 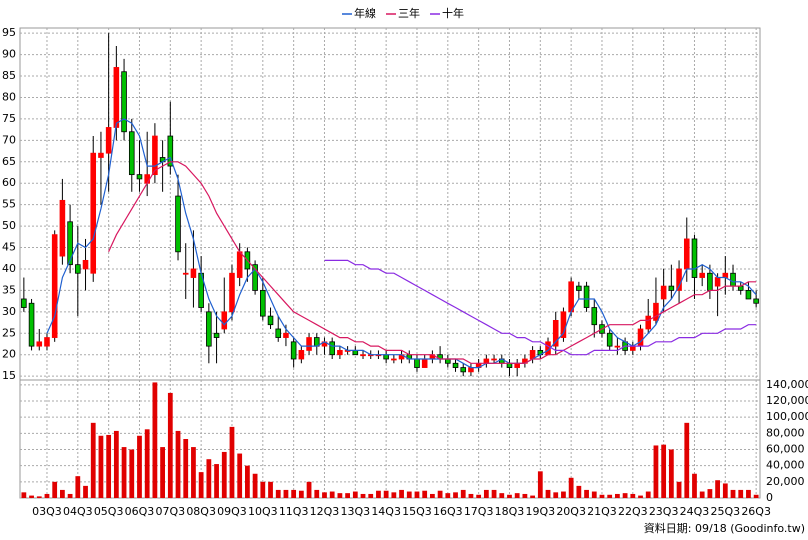 What do you see at coordinates (9, 75) in the screenshot?
I see `y-tick-label: 85` at bounding box center [9, 75].